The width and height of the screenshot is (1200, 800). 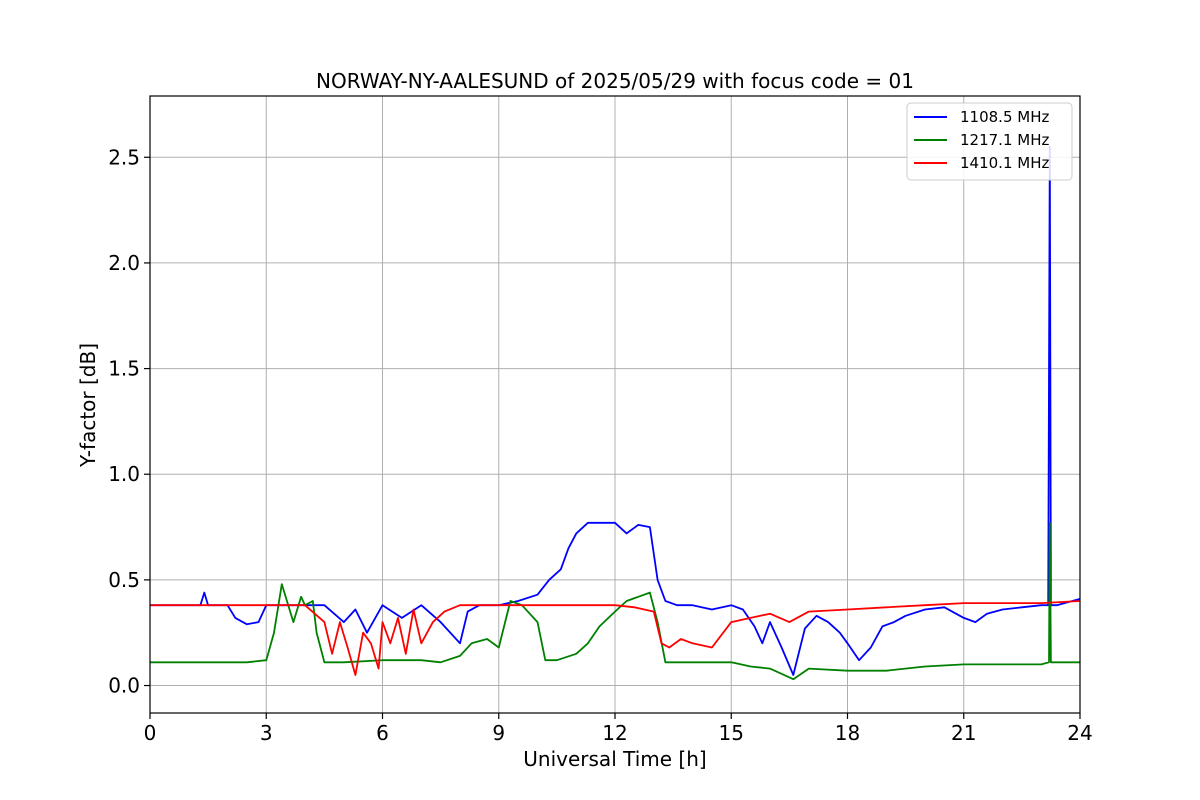 What do you see at coordinates (124, 157) in the screenshot?
I see `y-tick-label: 2.5` at bounding box center [124, 157].